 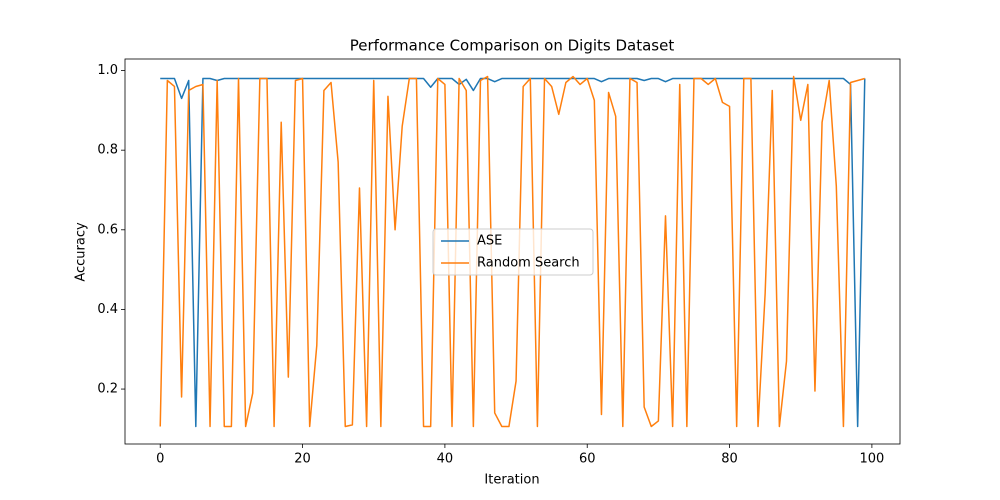 What do you see at coordinates (107, 309) in the screenshot?
I see `y-tick-label: 0.4` at bounding box center [107, 309].